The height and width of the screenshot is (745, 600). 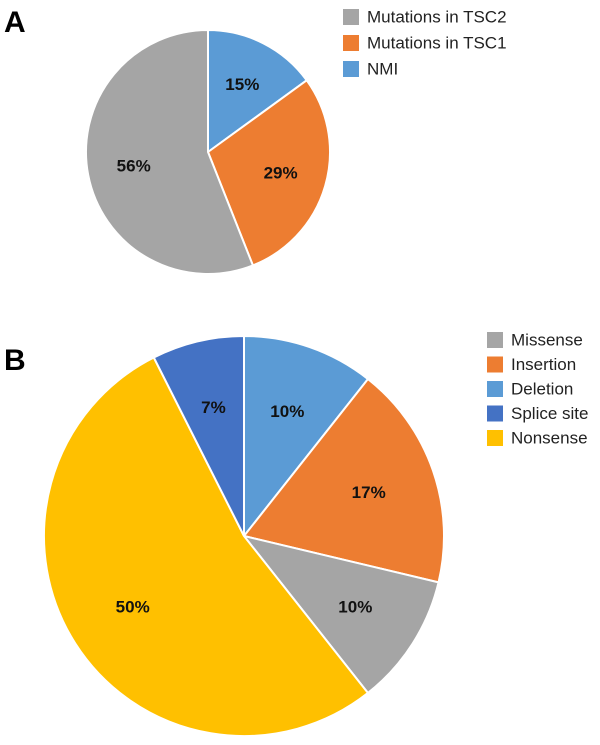 I want to click on panel-a-letter: A, so click(x=15, y=22).